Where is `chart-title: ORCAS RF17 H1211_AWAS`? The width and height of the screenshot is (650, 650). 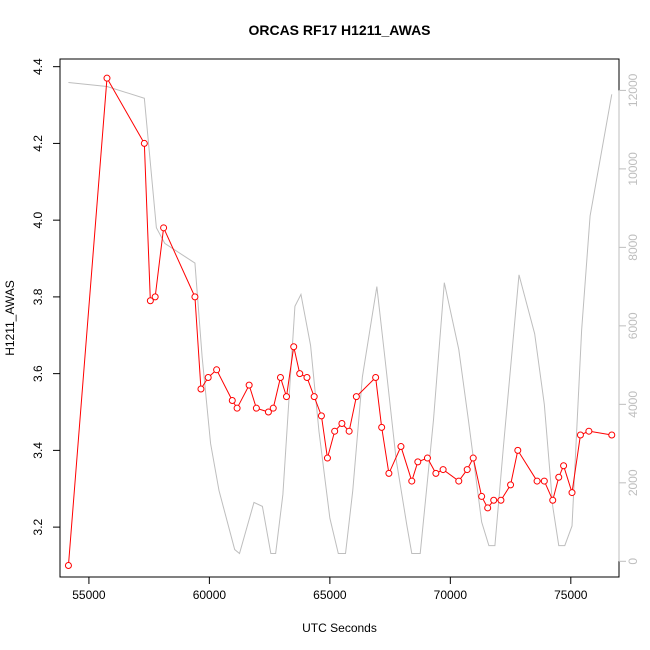
chart-title: ORCAS RF17 H1211_AWAS is located at coordinates (339, 30).